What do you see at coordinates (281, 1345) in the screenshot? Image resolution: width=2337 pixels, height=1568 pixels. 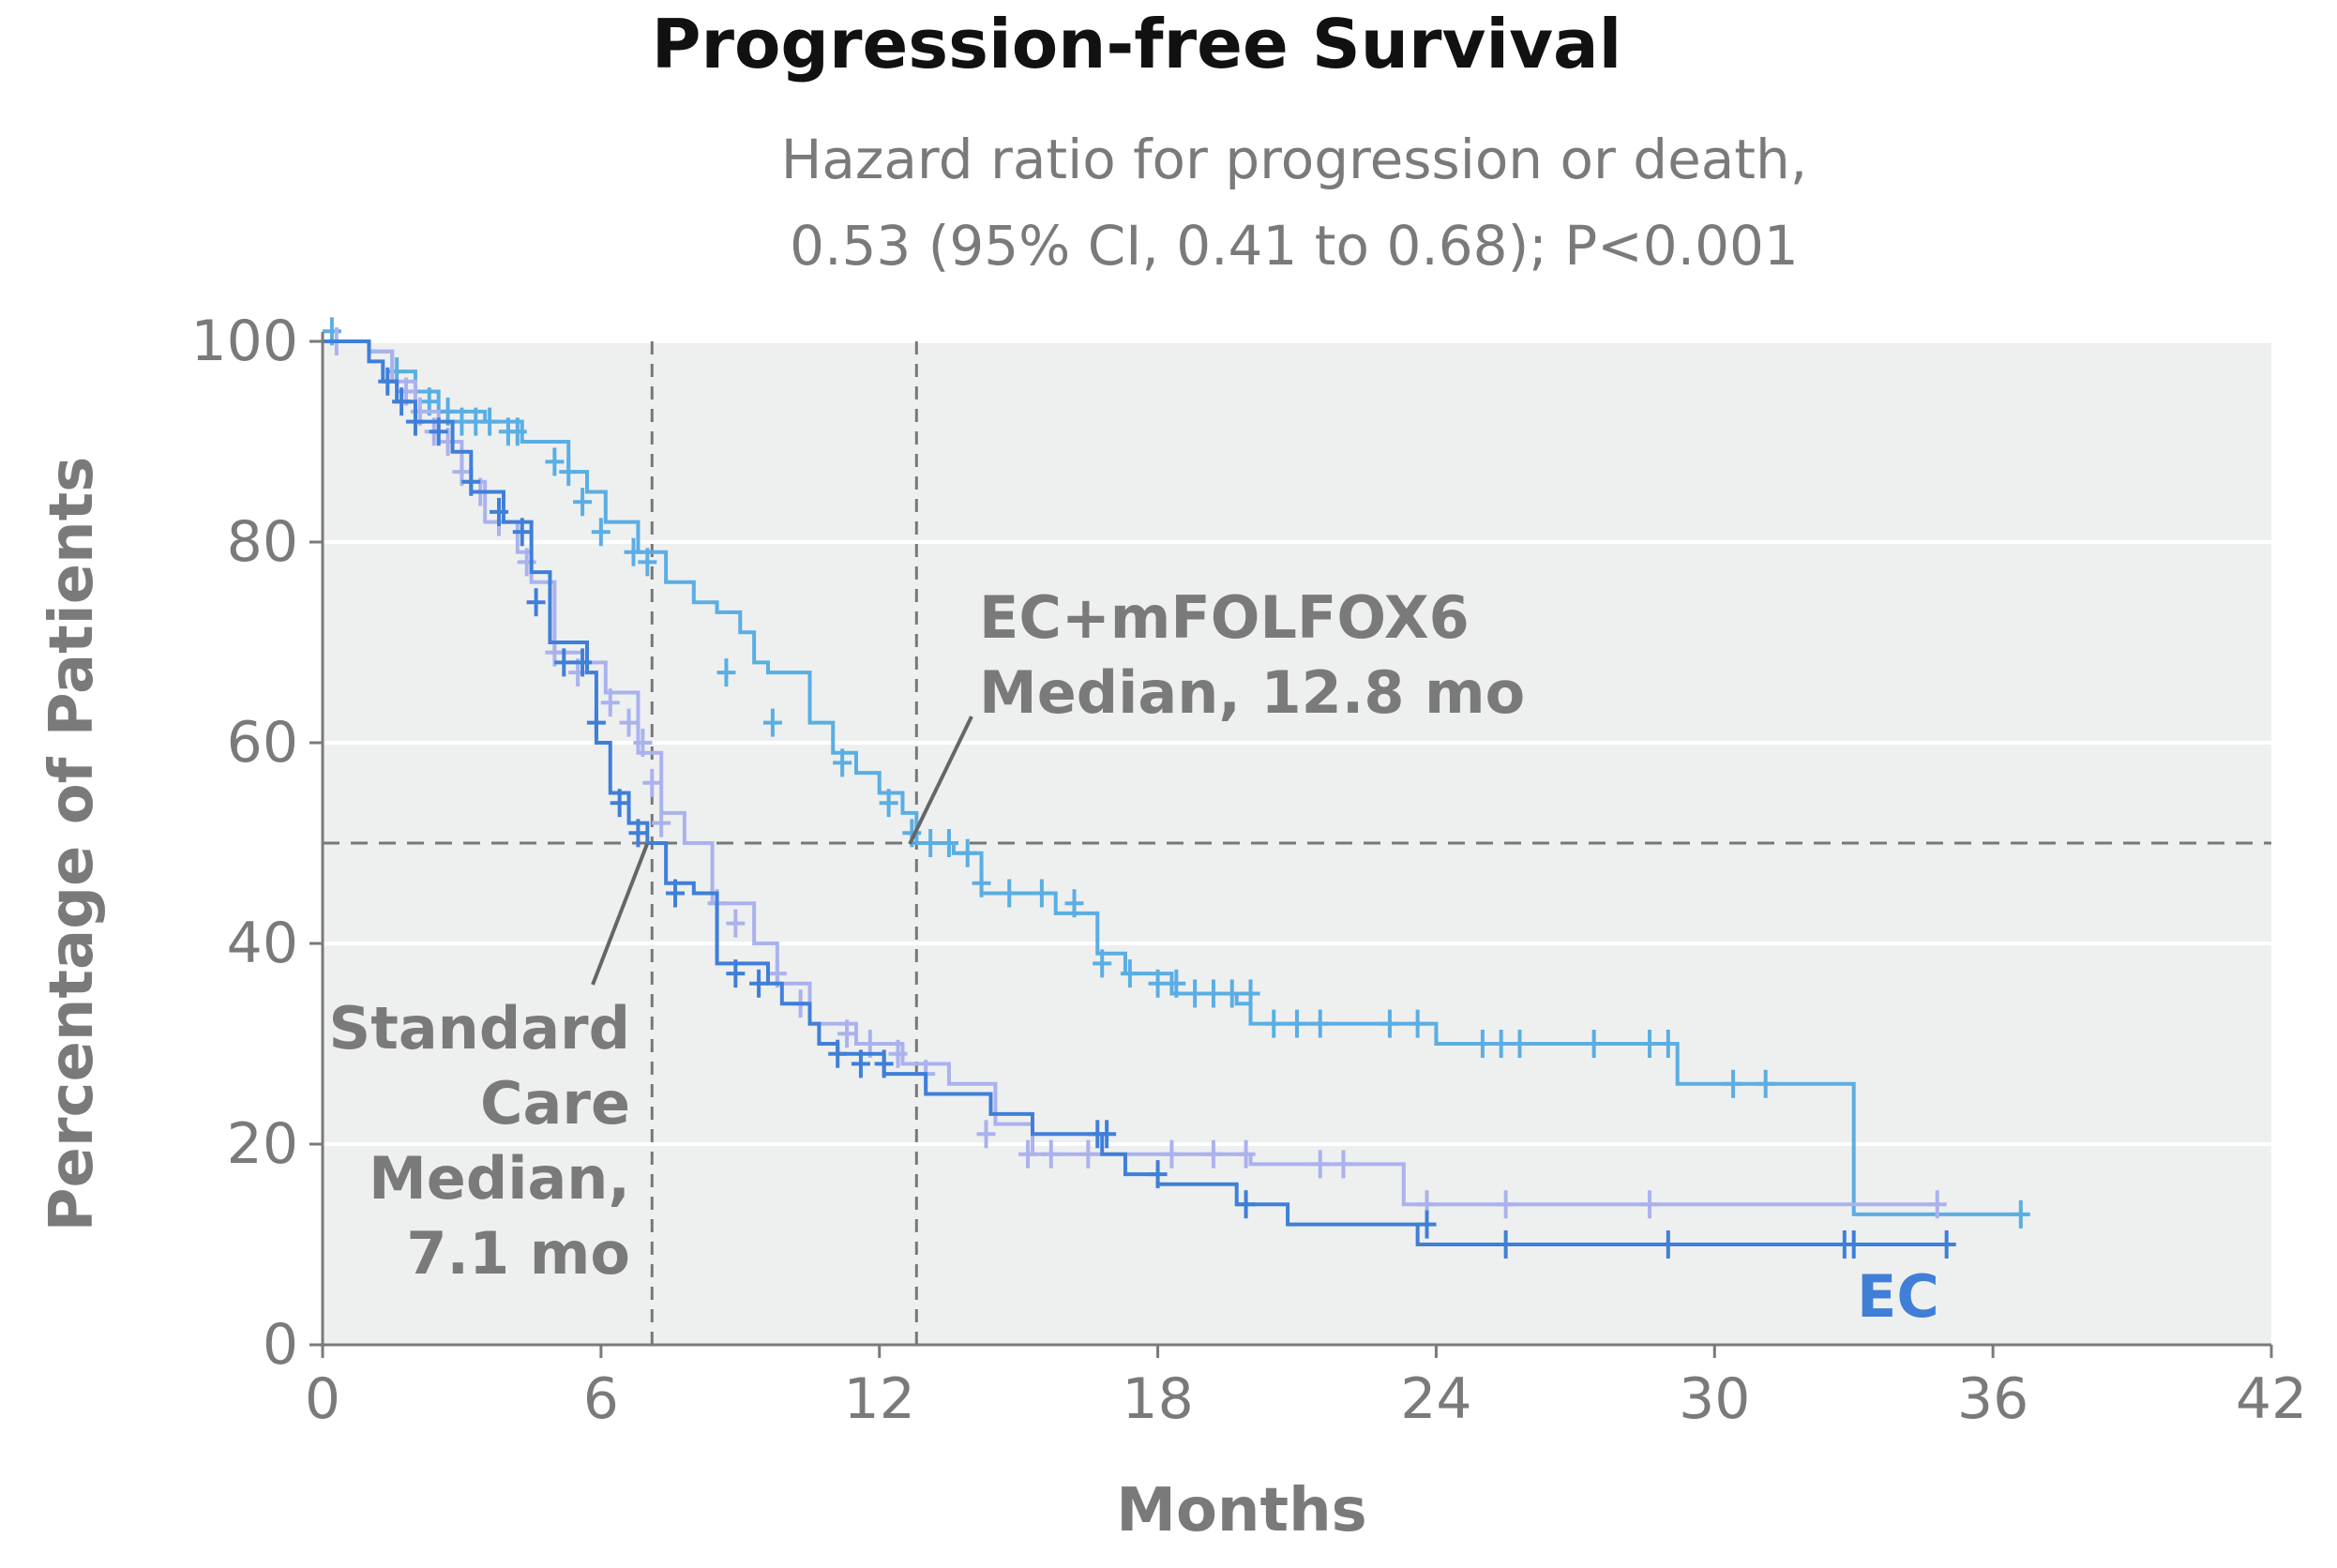 I see `y-tick-label: 0` at bounding box center [281, 1345].